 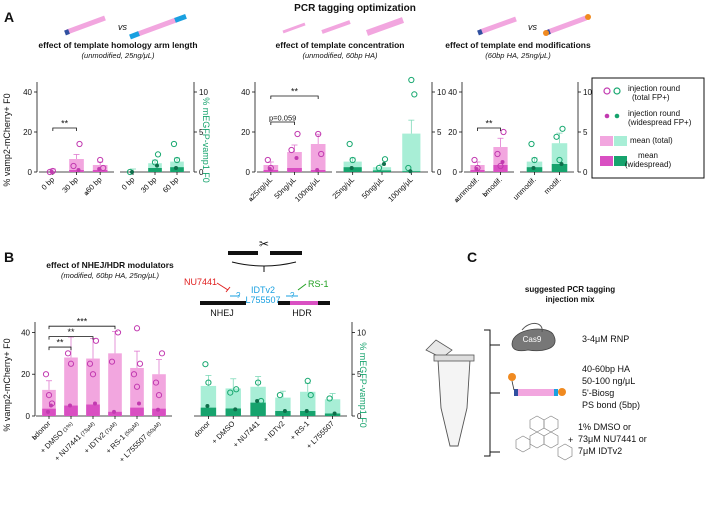 I want to click on legend-label: injection round, so click(x=654, y=113).